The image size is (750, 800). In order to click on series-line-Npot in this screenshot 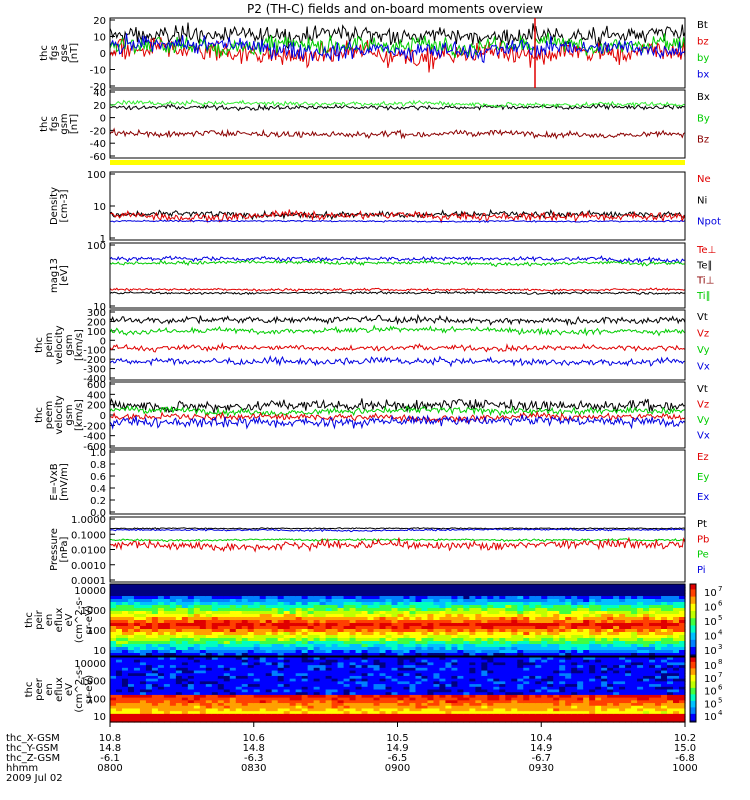, I will do `click(397, 221)`.